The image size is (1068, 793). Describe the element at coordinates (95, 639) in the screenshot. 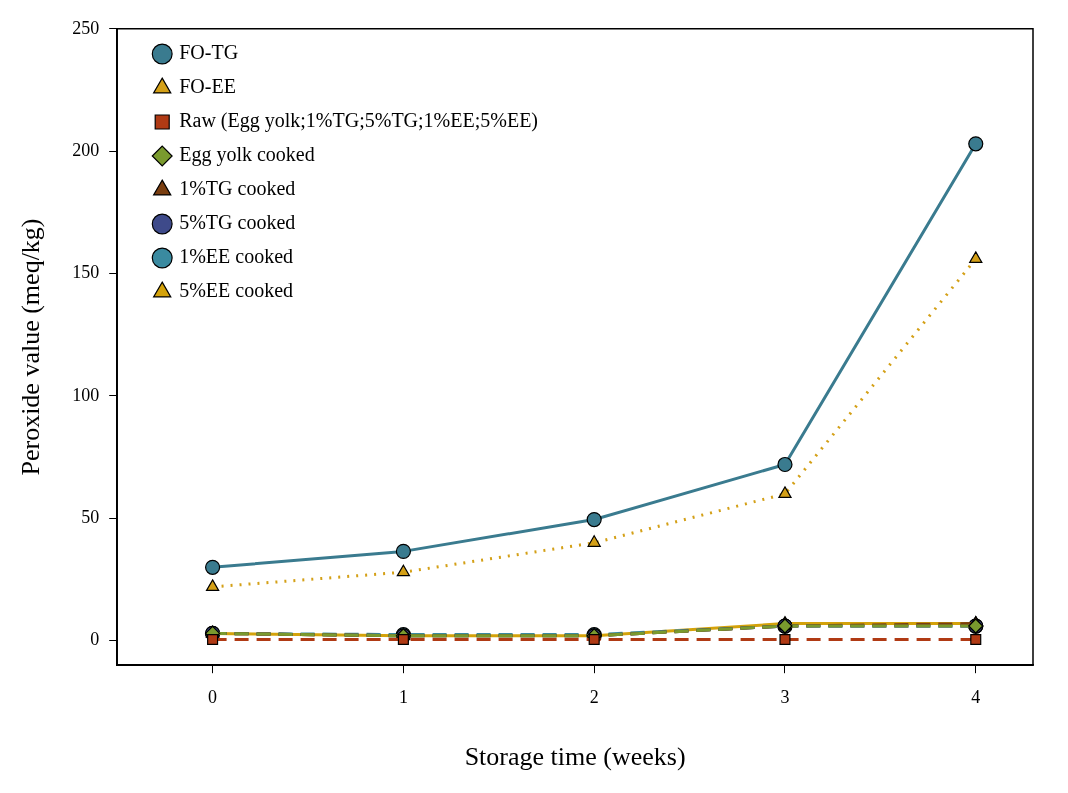

I see `y-tick-label: 0` at that location.